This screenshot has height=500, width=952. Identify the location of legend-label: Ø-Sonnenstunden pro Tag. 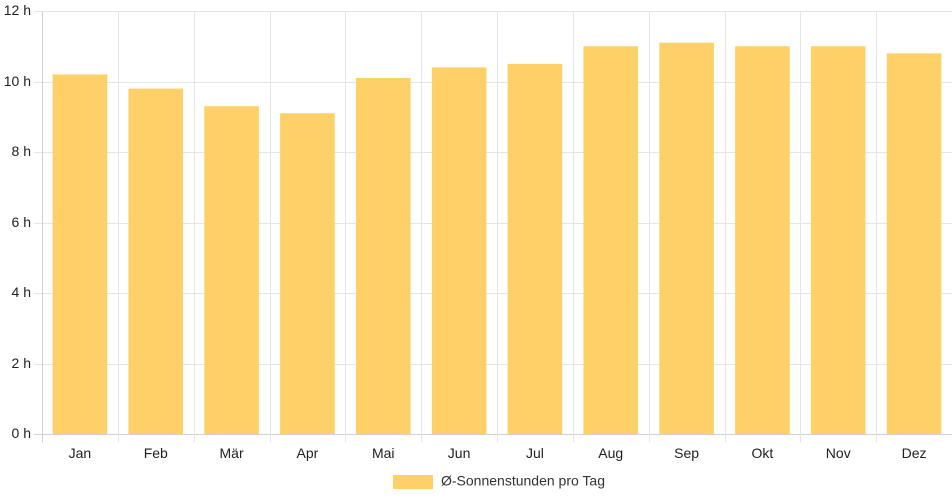
(523, 481).